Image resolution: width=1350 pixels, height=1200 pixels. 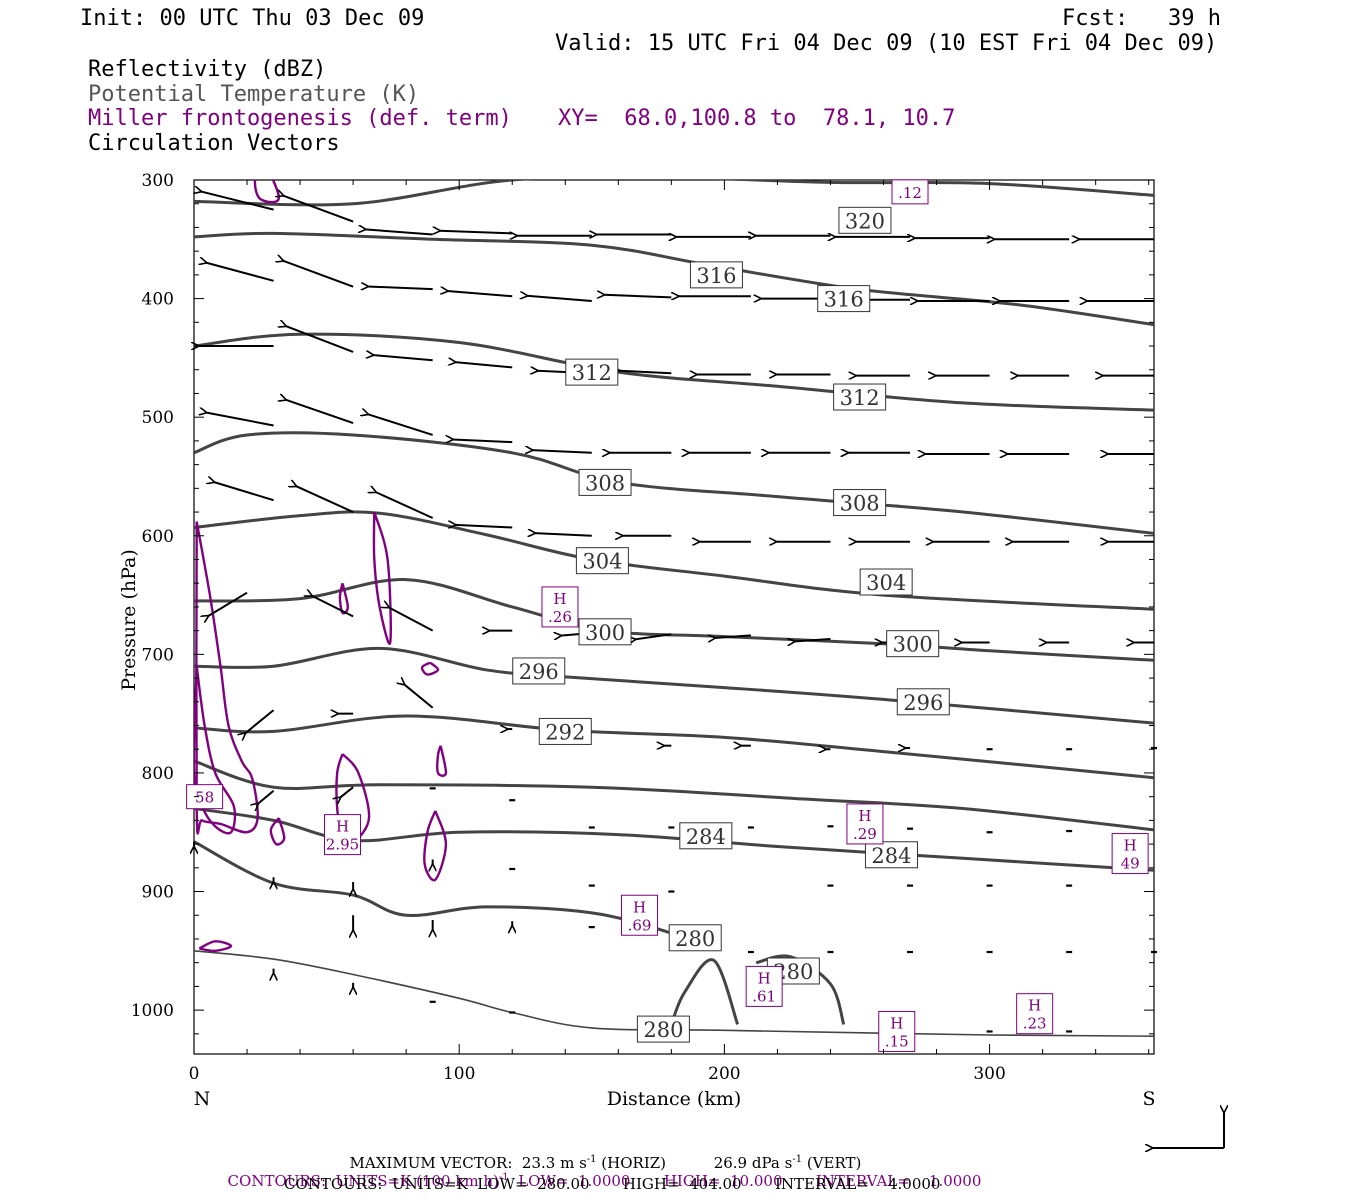 I want to click on forecast-hour: Fcst: 39 h, so click(x=1141, y=18).